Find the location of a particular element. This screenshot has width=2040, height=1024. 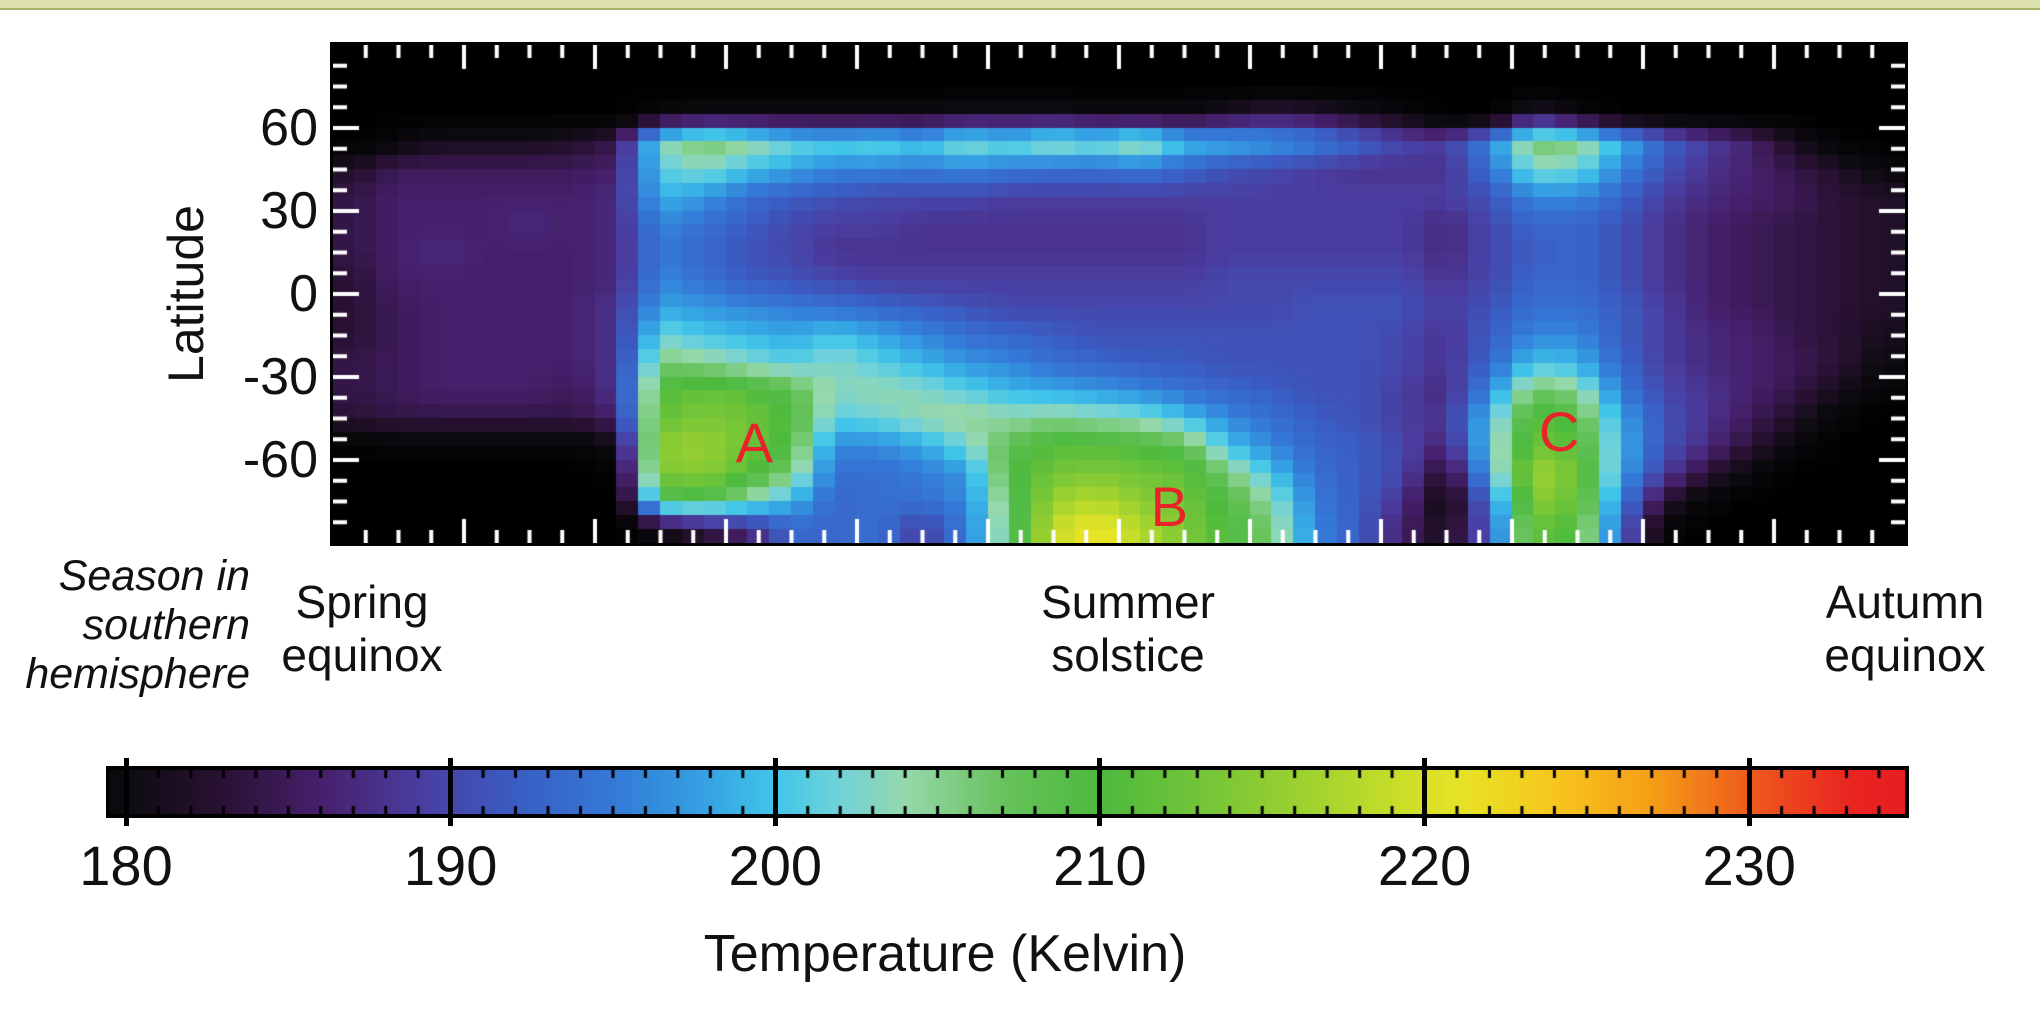

y-axis-tick-label: -60 is located at coordinates (280, 460).